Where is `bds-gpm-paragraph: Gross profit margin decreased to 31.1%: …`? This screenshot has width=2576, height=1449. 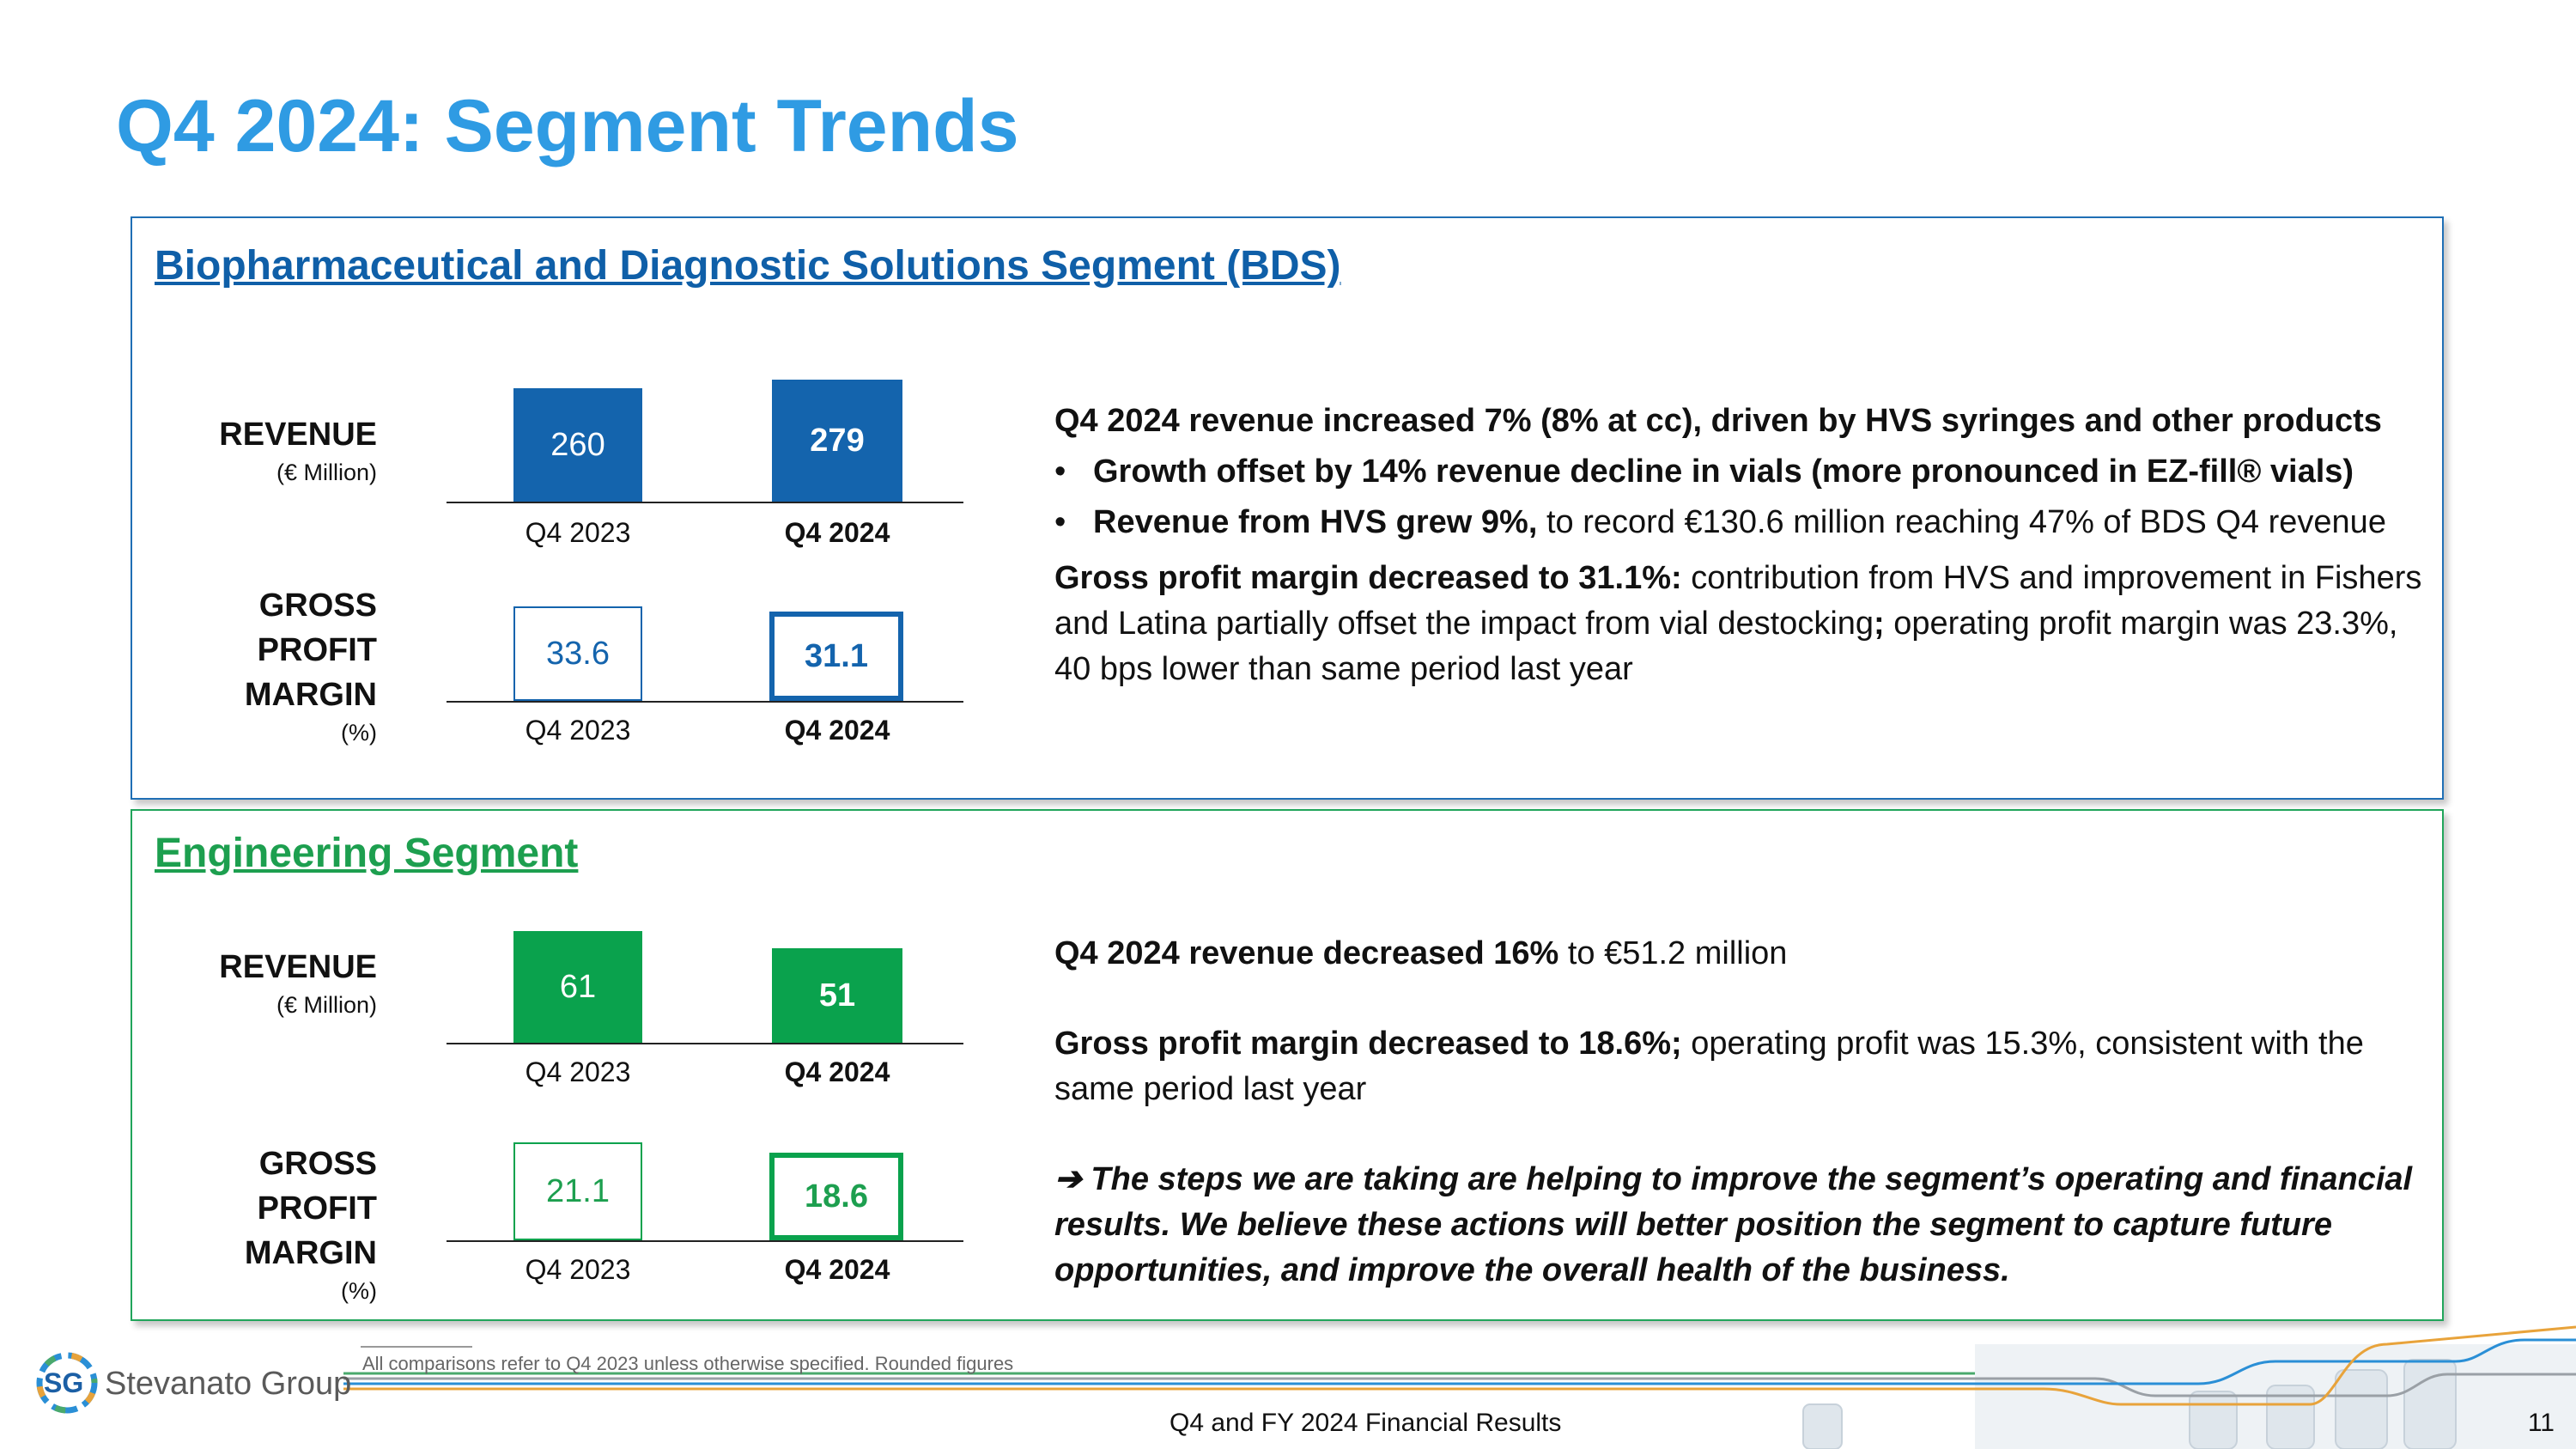
bds-gpm-paragraph: Gross profit margin decreased to 31.1%: … is located at coordinates (1741, 624).